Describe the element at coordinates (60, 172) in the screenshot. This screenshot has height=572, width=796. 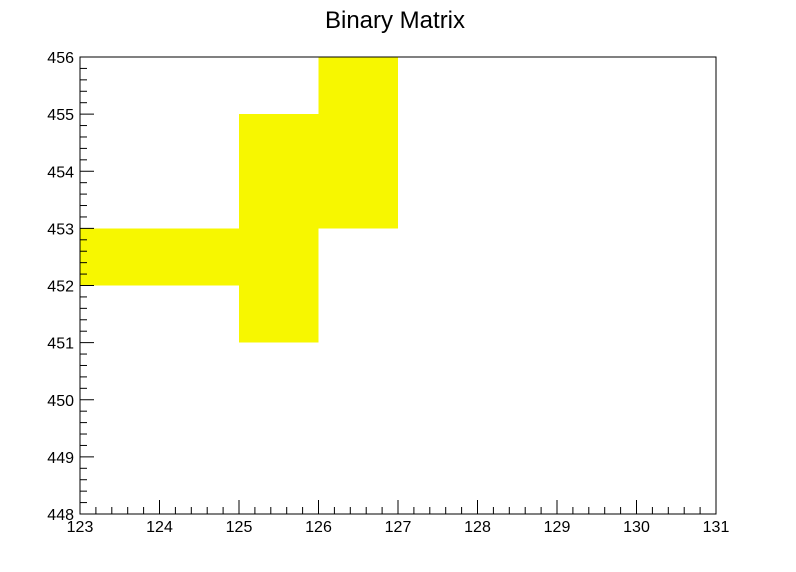
I see `y-tick-label: 454` at that location.